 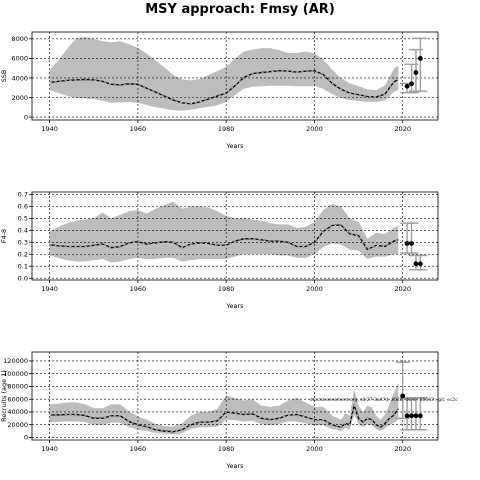 What do you see at coordinates (23, 231) in the screenshot?
I see `y-tick-label: 0.4` at bounding box center [23, 231].